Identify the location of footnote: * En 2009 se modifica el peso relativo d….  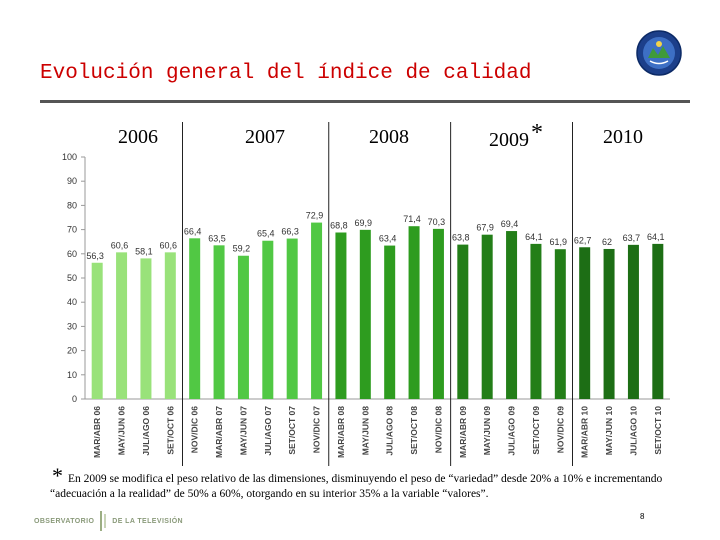
(370, 483).